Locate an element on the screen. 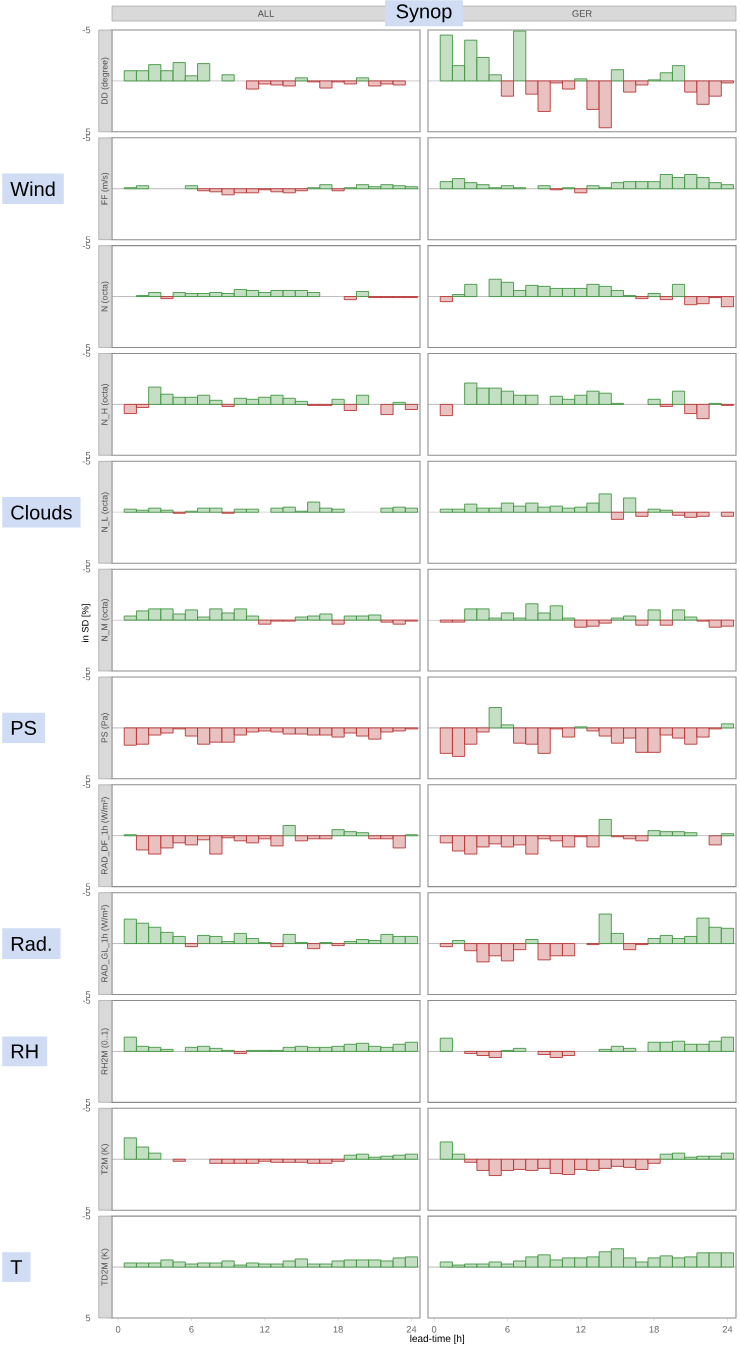  y-axis-title: TD2M (K) is located at coordinates (105, 1267).